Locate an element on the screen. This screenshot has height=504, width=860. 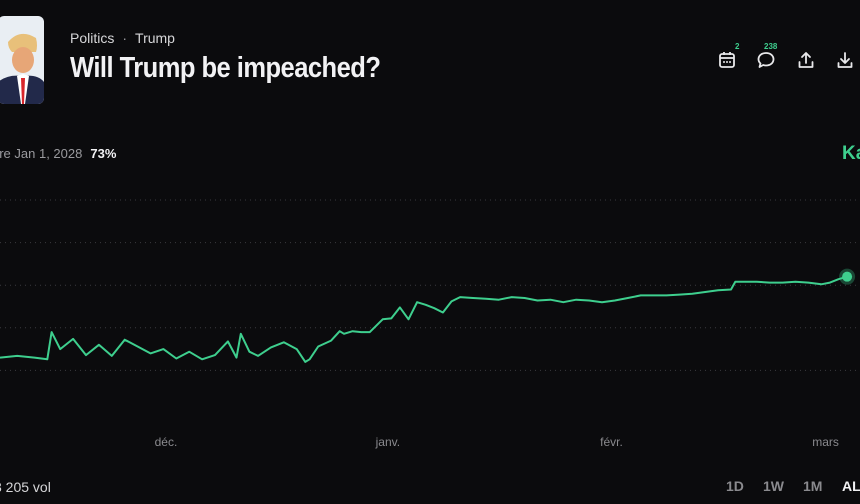
share-button is located at coordinates (806, 60).